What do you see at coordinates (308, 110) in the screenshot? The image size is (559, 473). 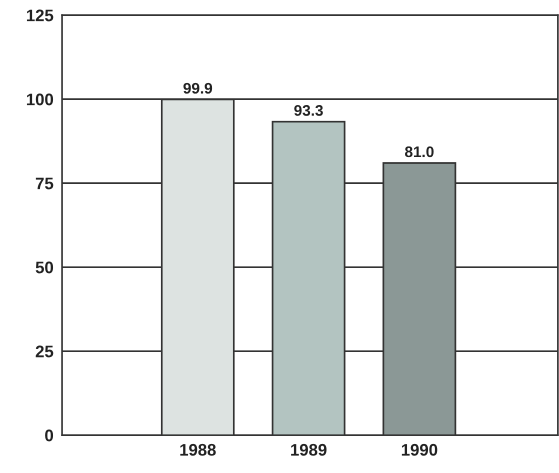 I see `data-label: 93.3` at bounding box center [308, 110].